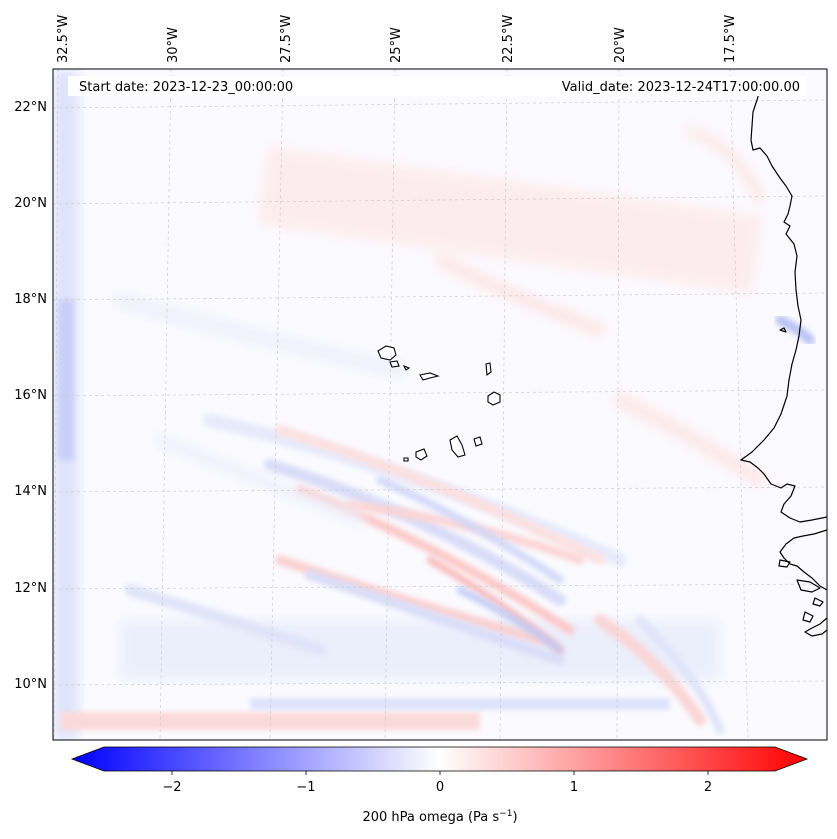  What do you see at coordinates (460, 704) in the screenshot?
I see `bottom-blue-band` at bounding box center [460, 704].